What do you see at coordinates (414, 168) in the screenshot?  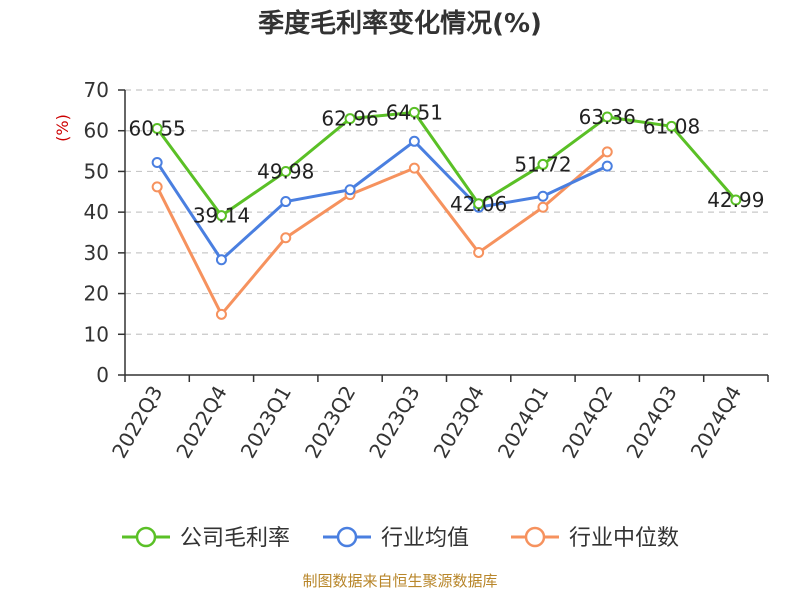 I see `series-2-point-2023Q3` at bounding box center [414, 168].